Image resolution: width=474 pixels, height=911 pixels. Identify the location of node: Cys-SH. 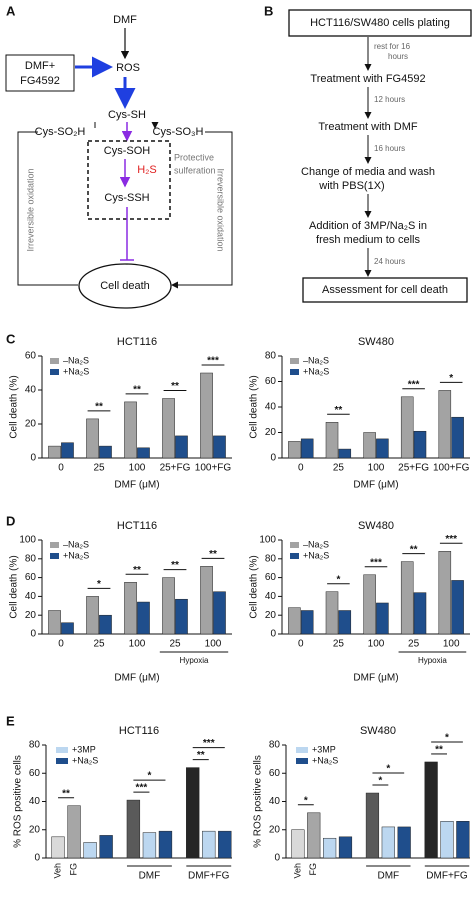
(127, 115).